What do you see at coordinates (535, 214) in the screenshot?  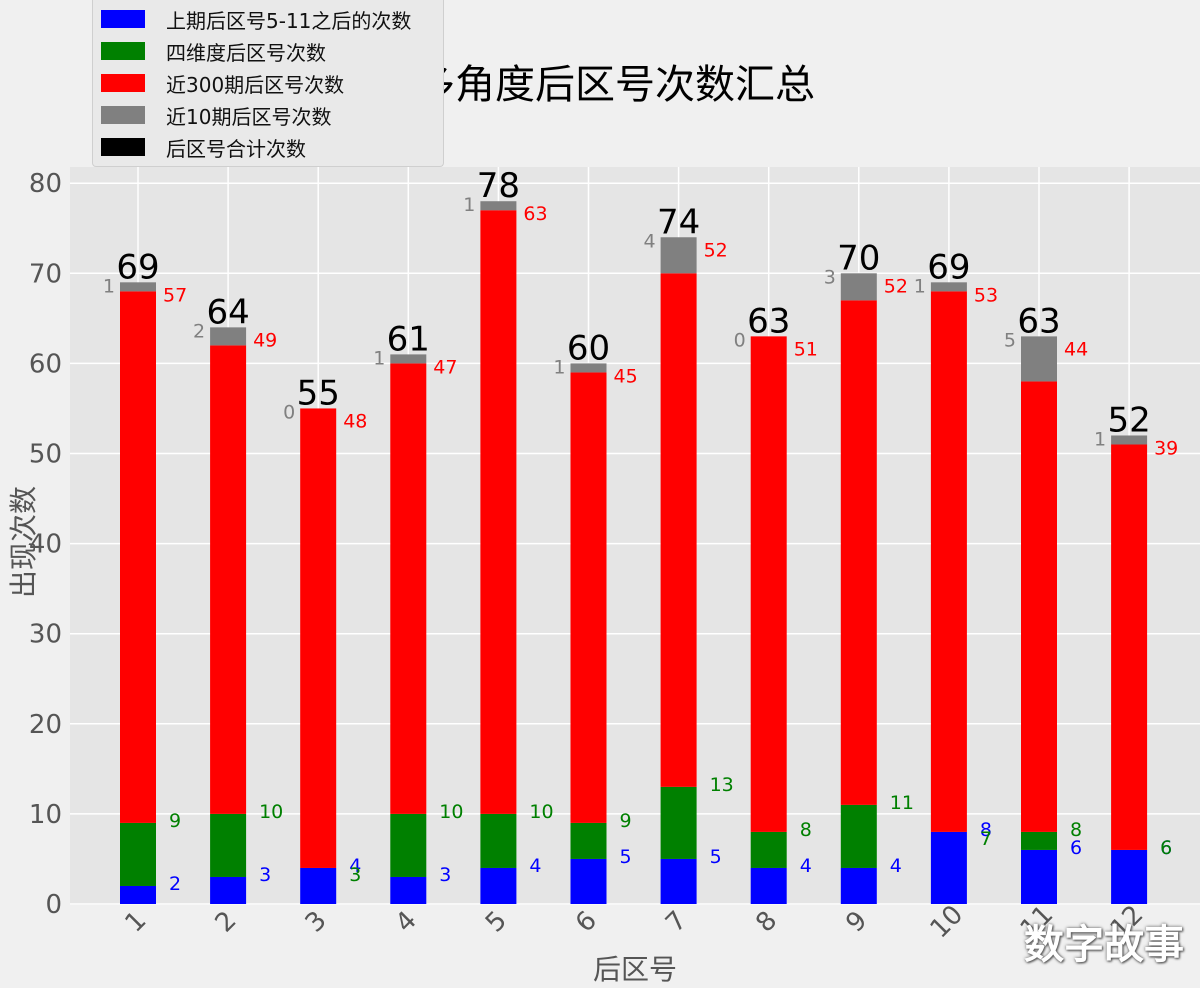 I see `data-label-recent-300: 63` at bounding box center [535, 214].